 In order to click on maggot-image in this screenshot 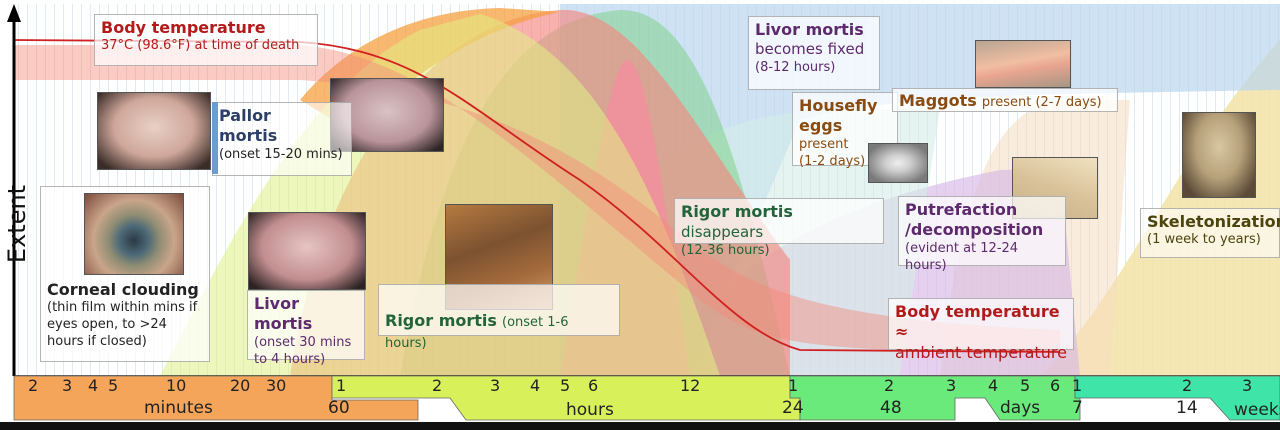, I will do `click(1023, 64)`.